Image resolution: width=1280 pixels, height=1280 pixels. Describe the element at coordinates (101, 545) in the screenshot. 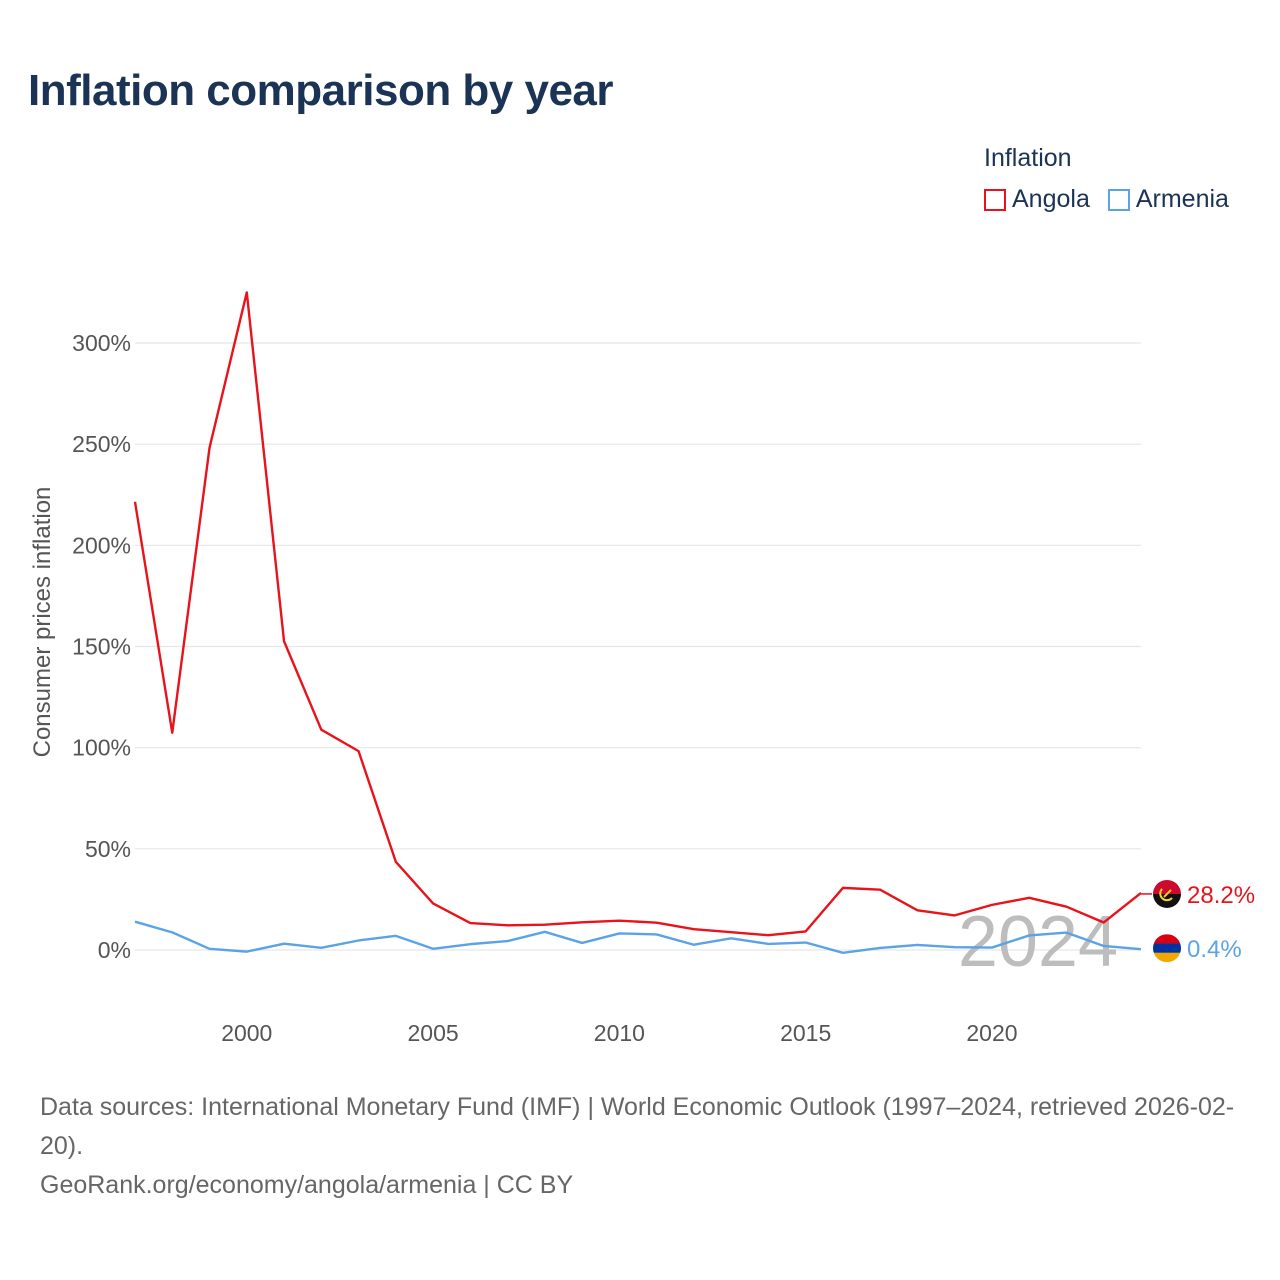

I see `y-tick-label: 200%` at that location.